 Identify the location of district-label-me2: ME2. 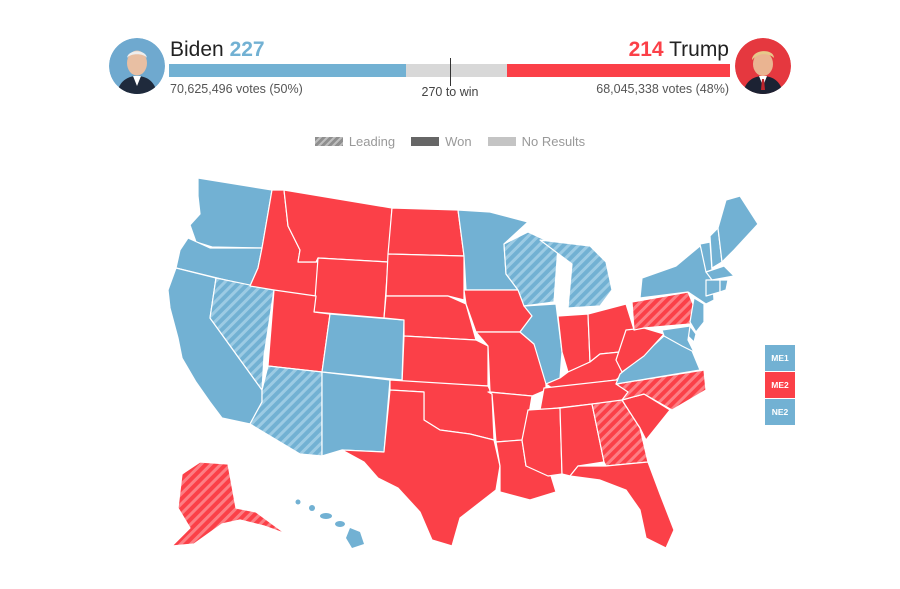
(780, 385).